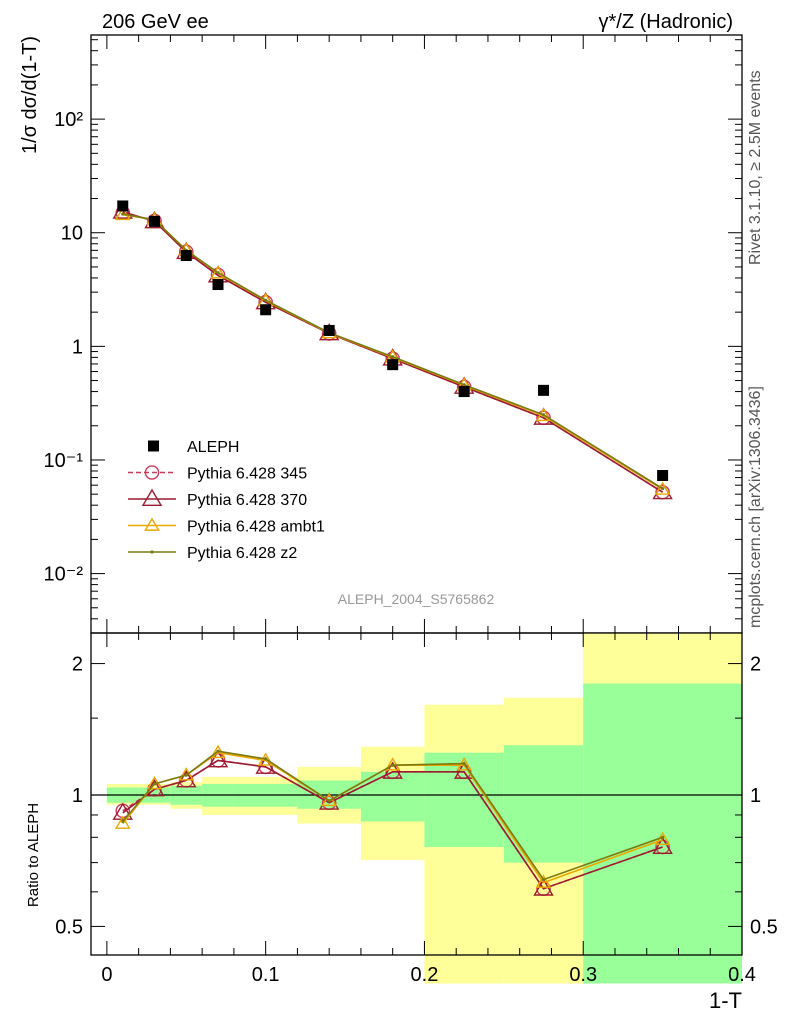 The image size is (786, 1024). What do you see at coordinates (666, 22) in the screenshot?
I see `header-right-label: γ*/Z (Hadronic)` at bounding box center [666, 22].